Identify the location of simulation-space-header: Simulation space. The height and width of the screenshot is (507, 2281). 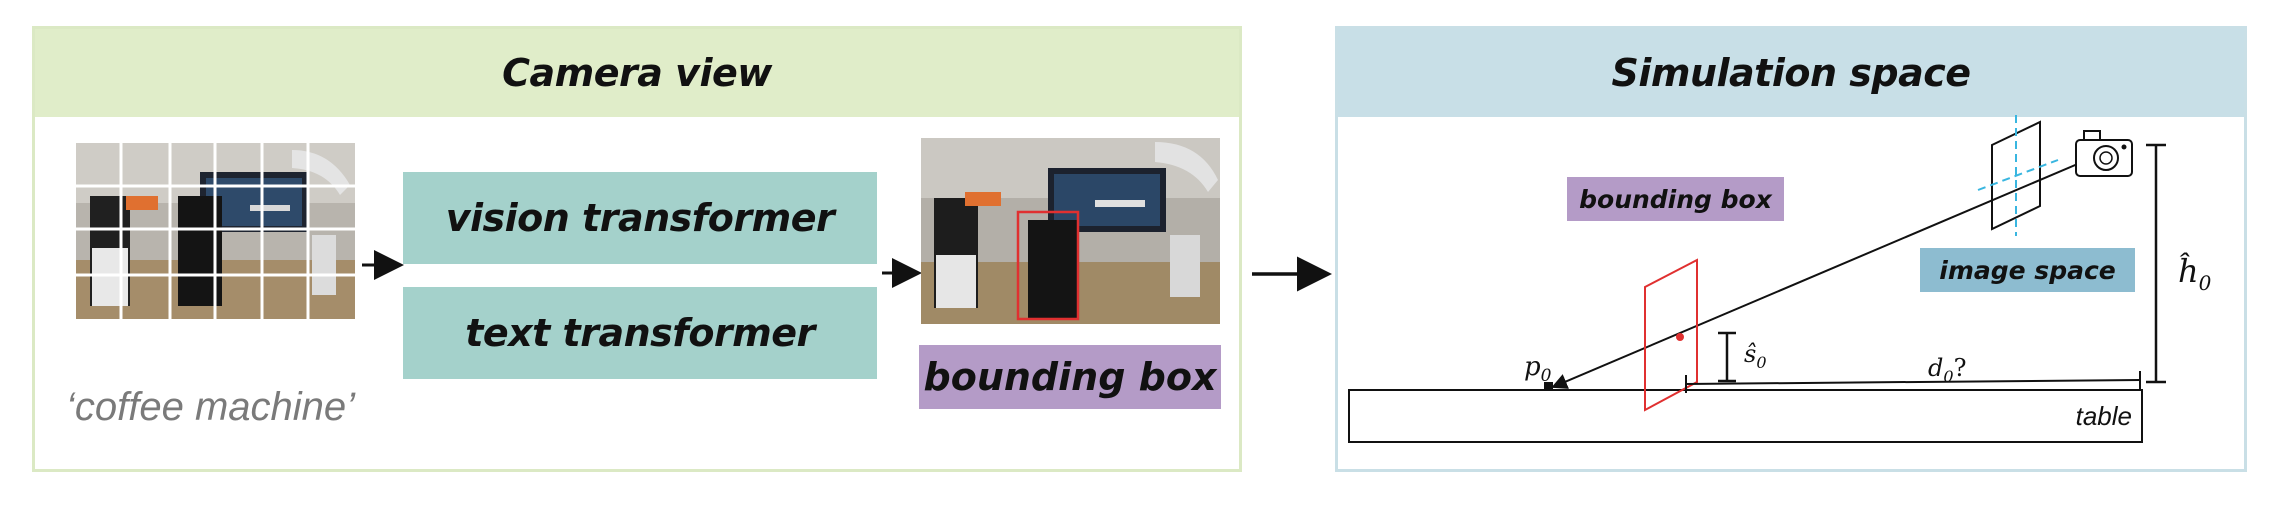
(1791, 73).